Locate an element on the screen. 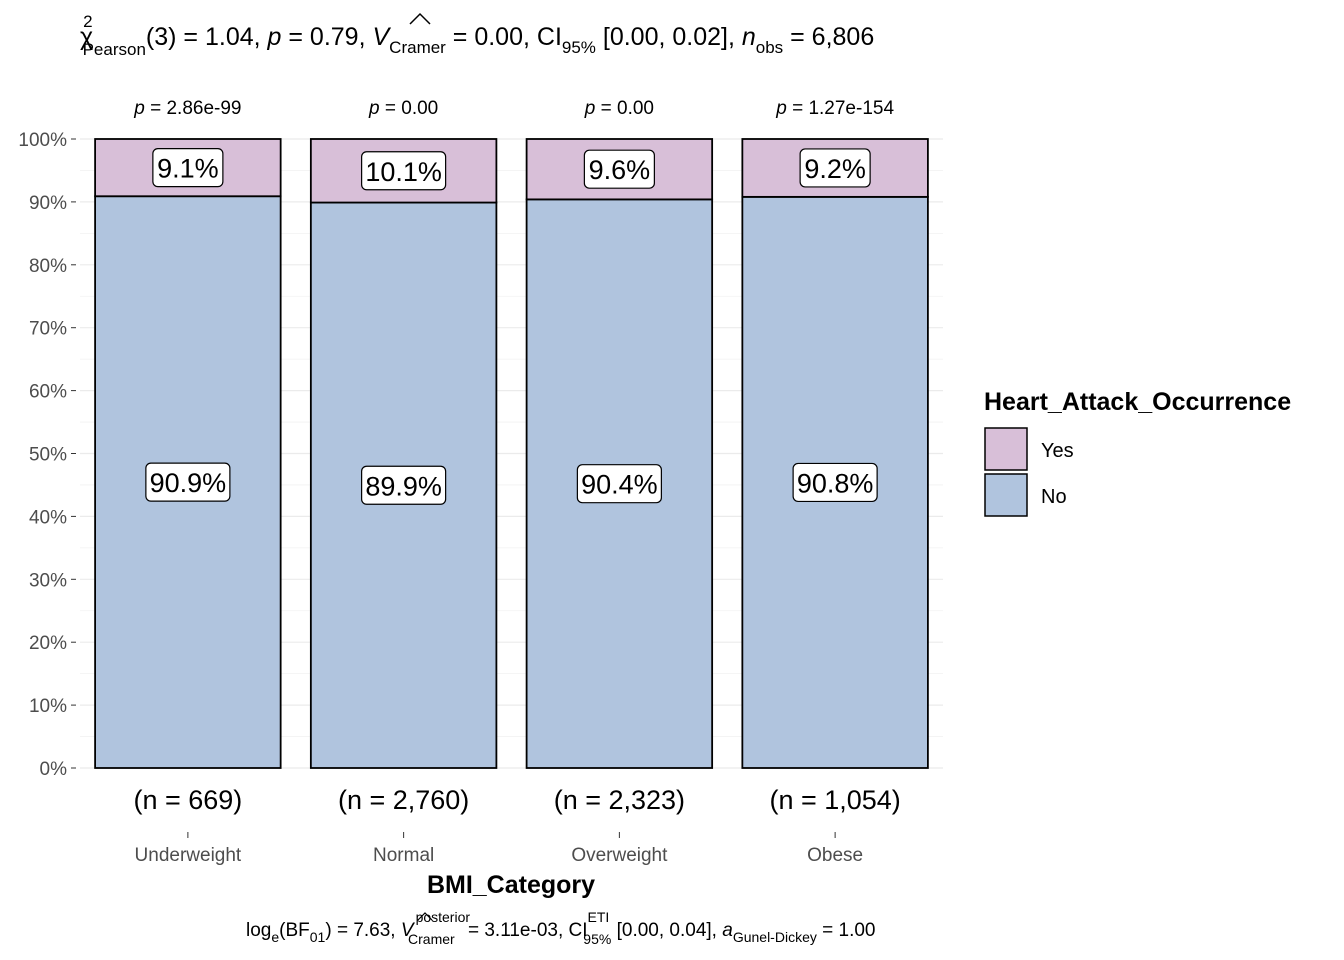 The height and width of the screenshot is (960, 1344). label-yes-normal: 10.1% is located at coordinates (404, 171).